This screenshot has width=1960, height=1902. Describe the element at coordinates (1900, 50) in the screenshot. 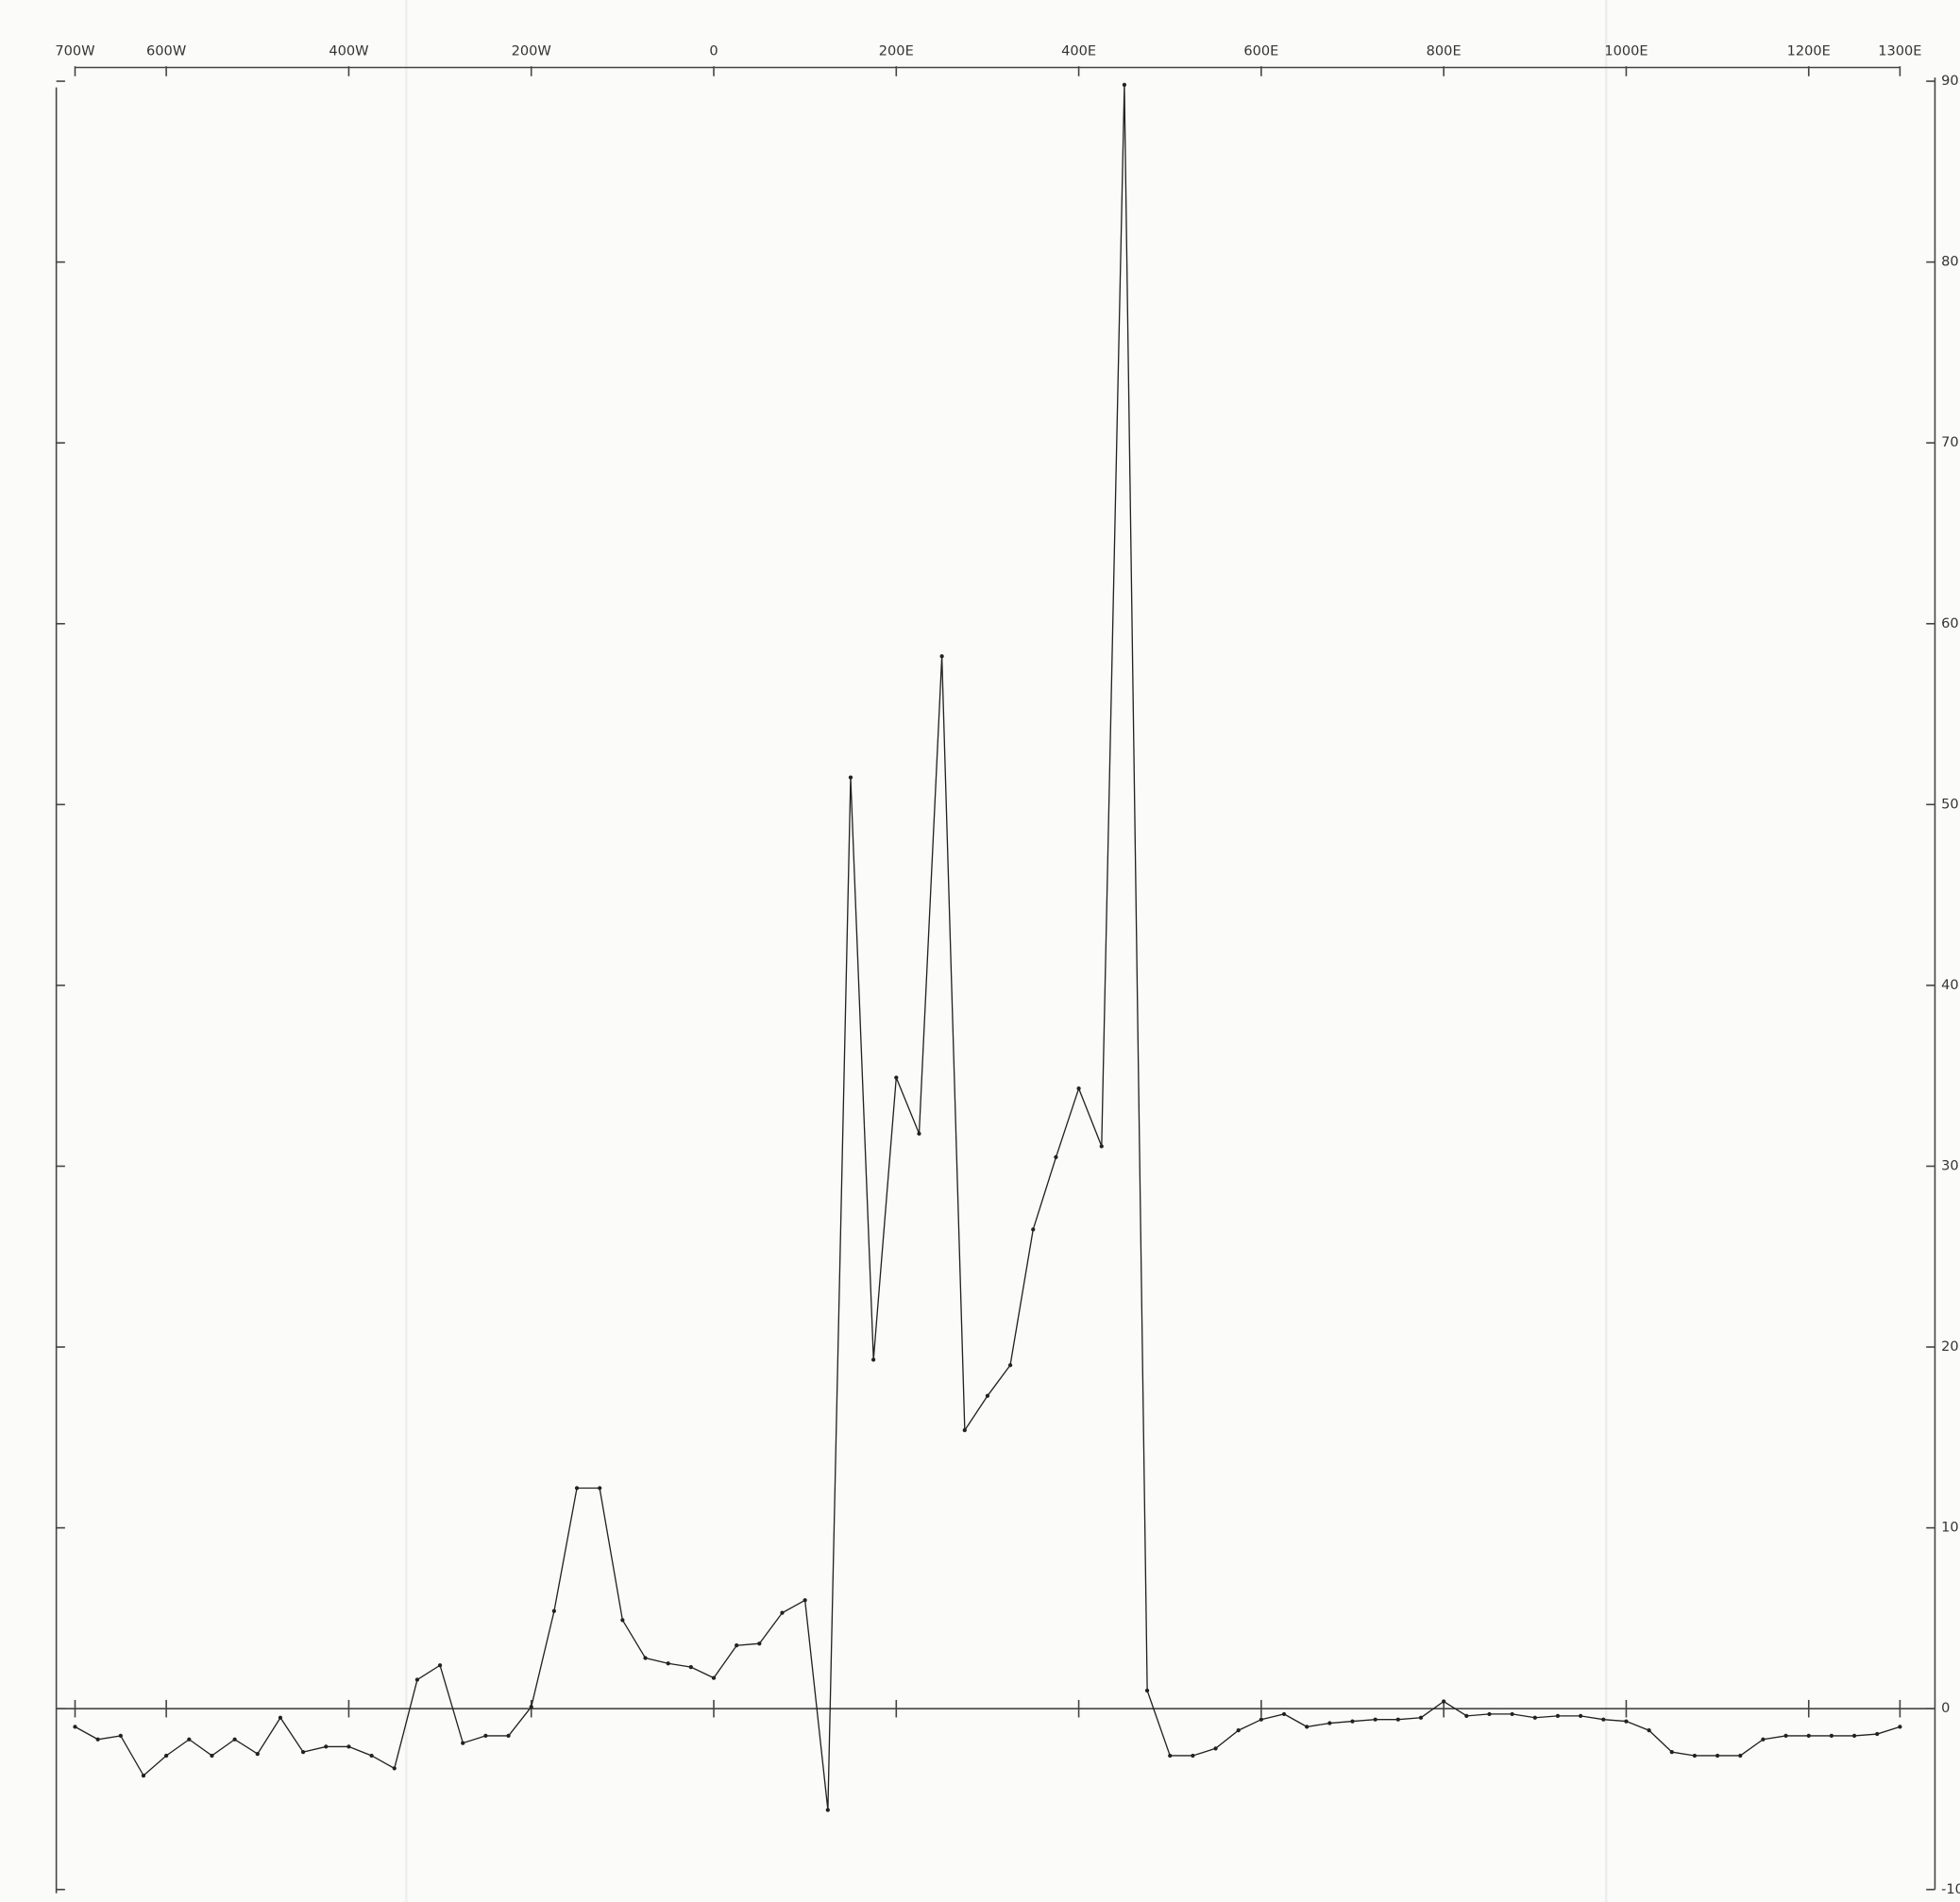

I see `x-tick-label: 1300E` at that location.